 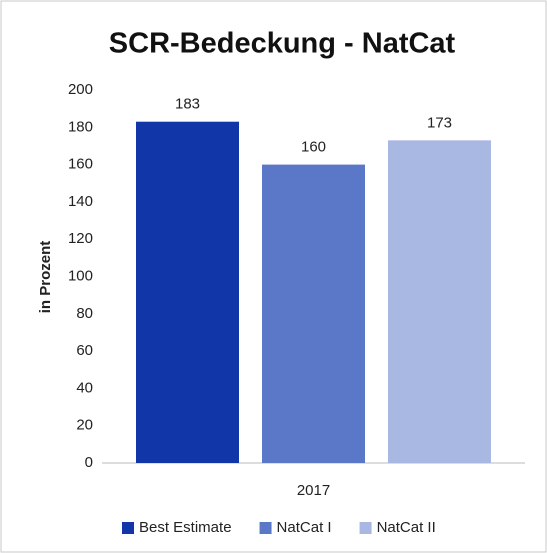 I want to click on y-tick-label: 60, so click(x=84, y=350).